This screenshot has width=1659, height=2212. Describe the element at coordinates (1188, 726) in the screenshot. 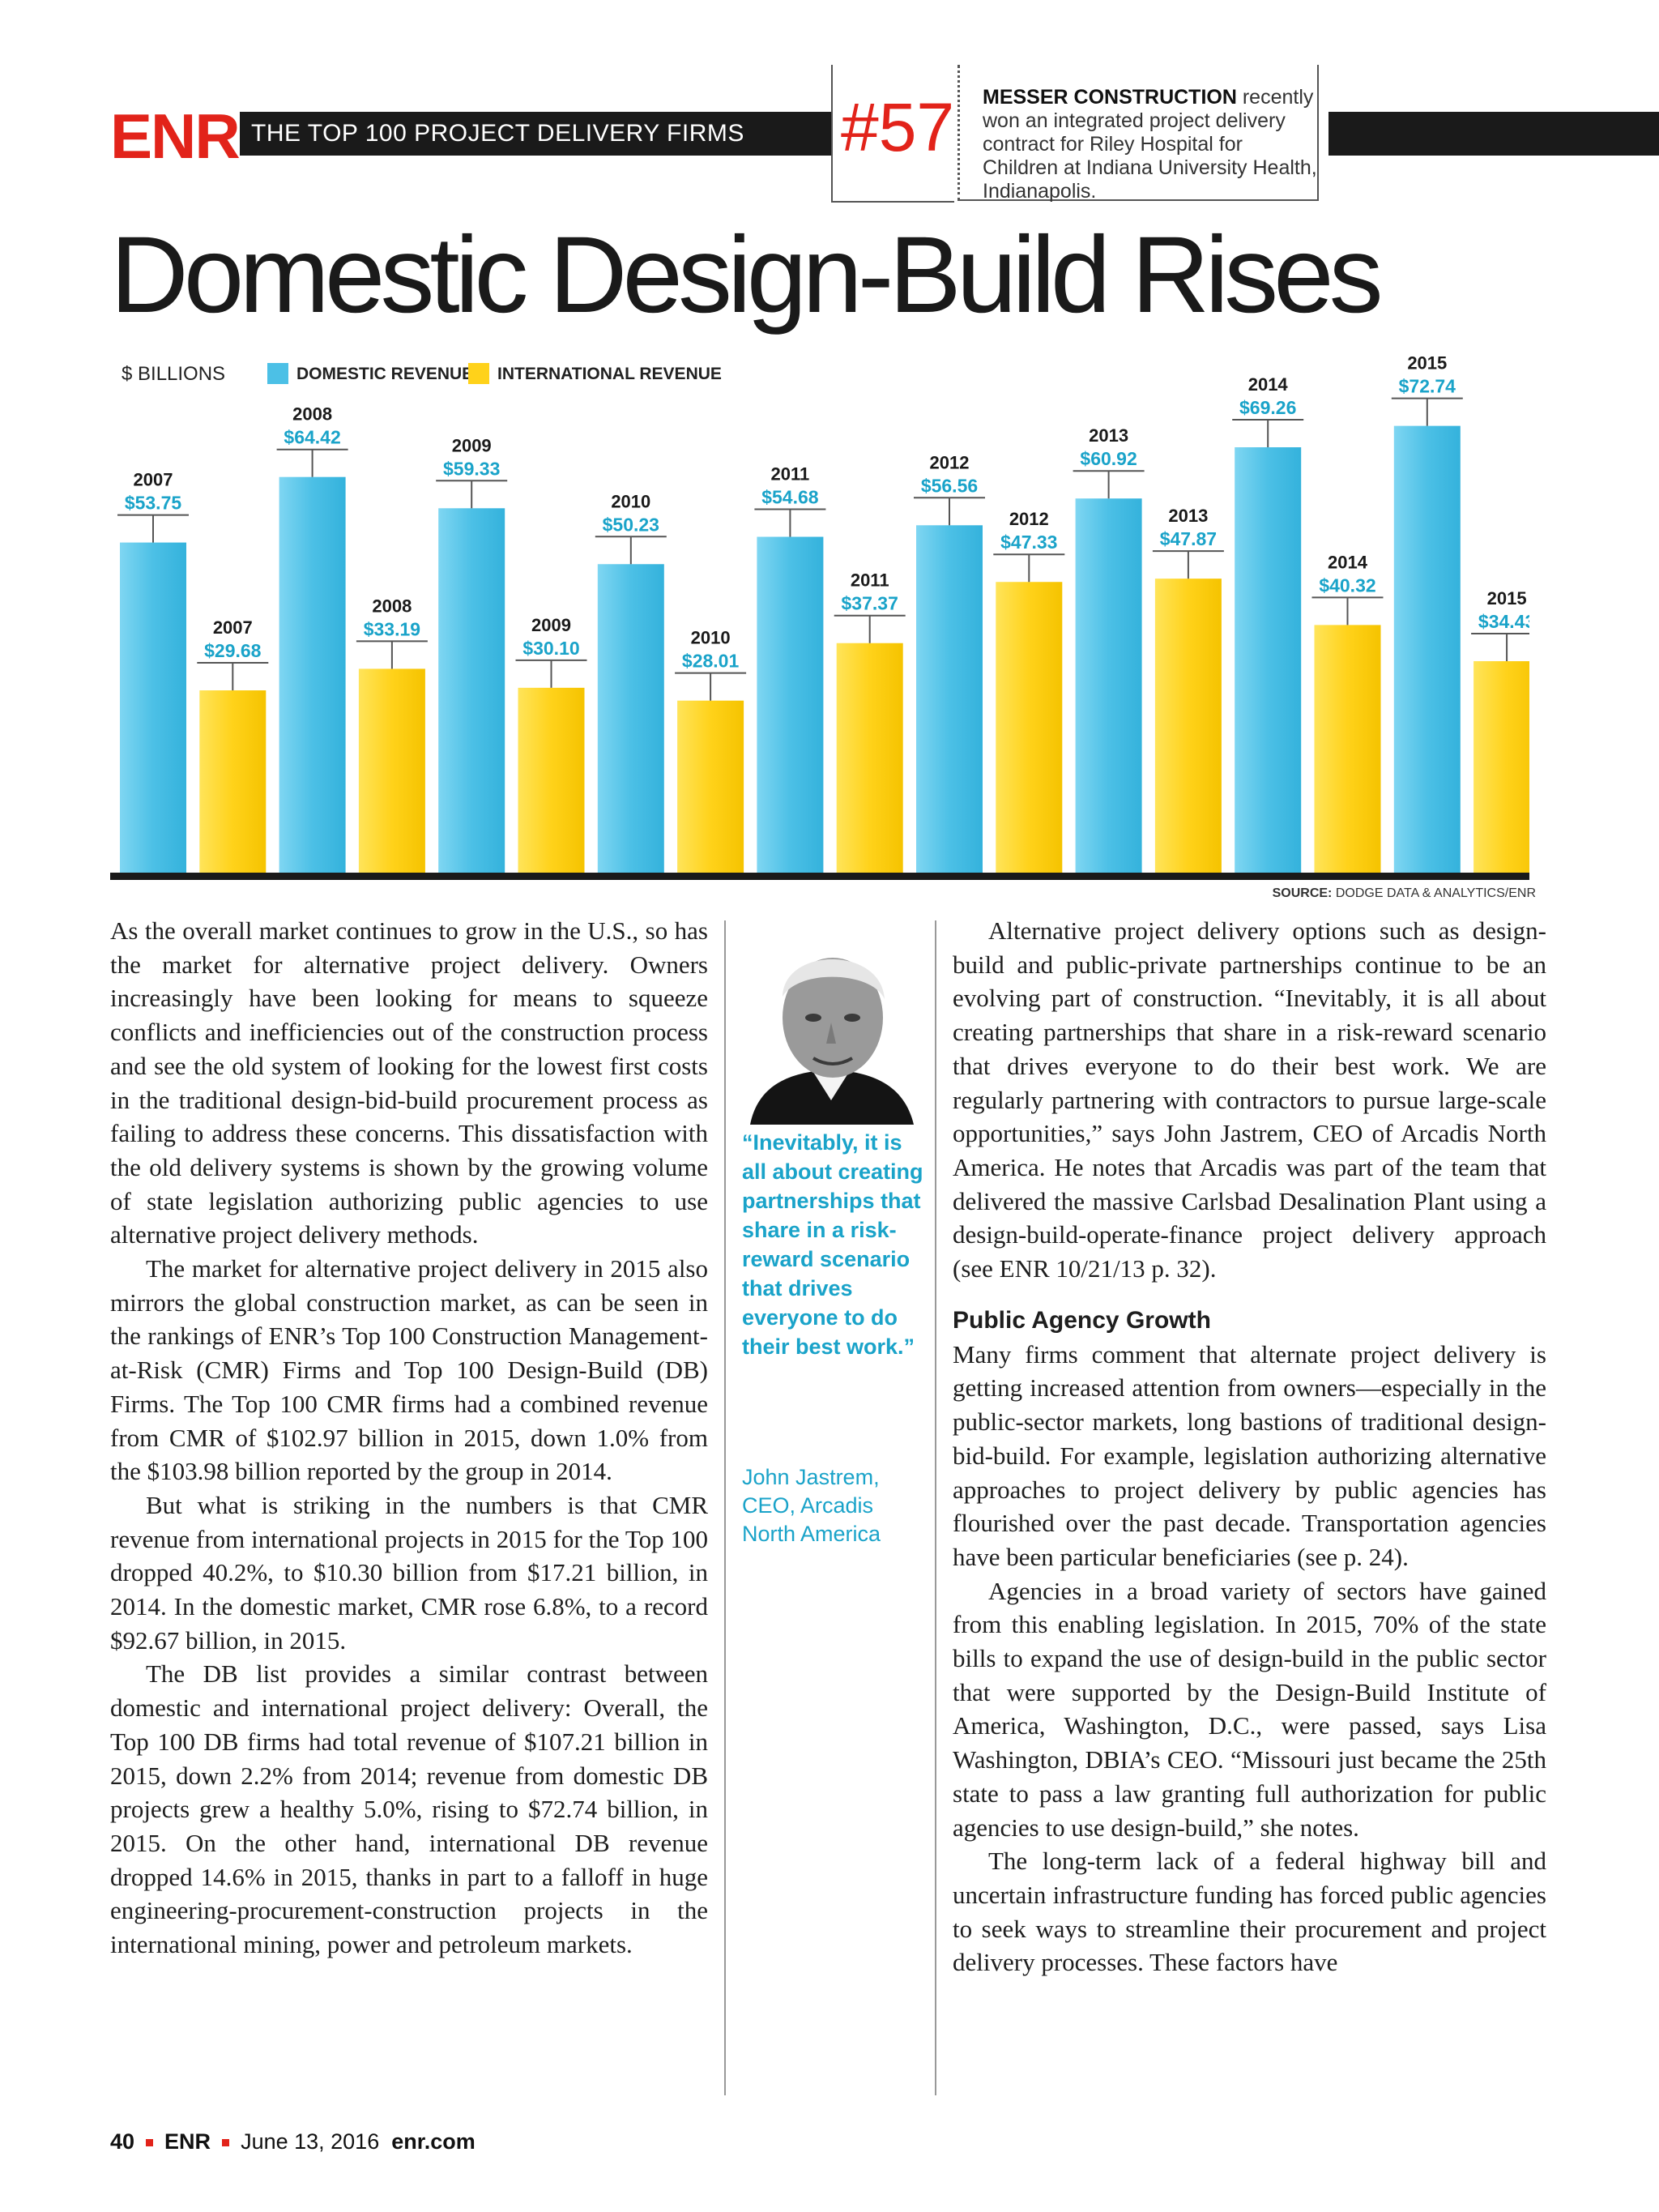

I see `bar-international-2013` at that location.